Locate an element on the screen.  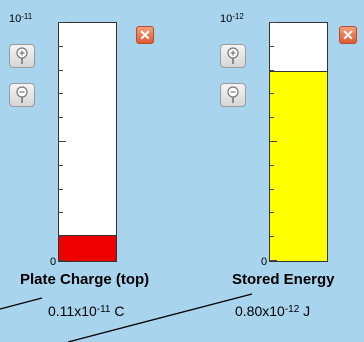
energy-close-button: ✕ is located at coordinates (348, 35).